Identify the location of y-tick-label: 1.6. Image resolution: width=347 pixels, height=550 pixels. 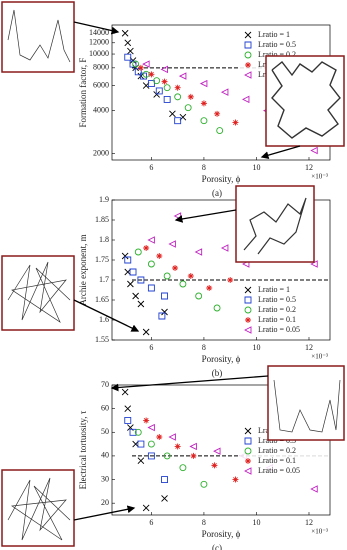
(104, 319).